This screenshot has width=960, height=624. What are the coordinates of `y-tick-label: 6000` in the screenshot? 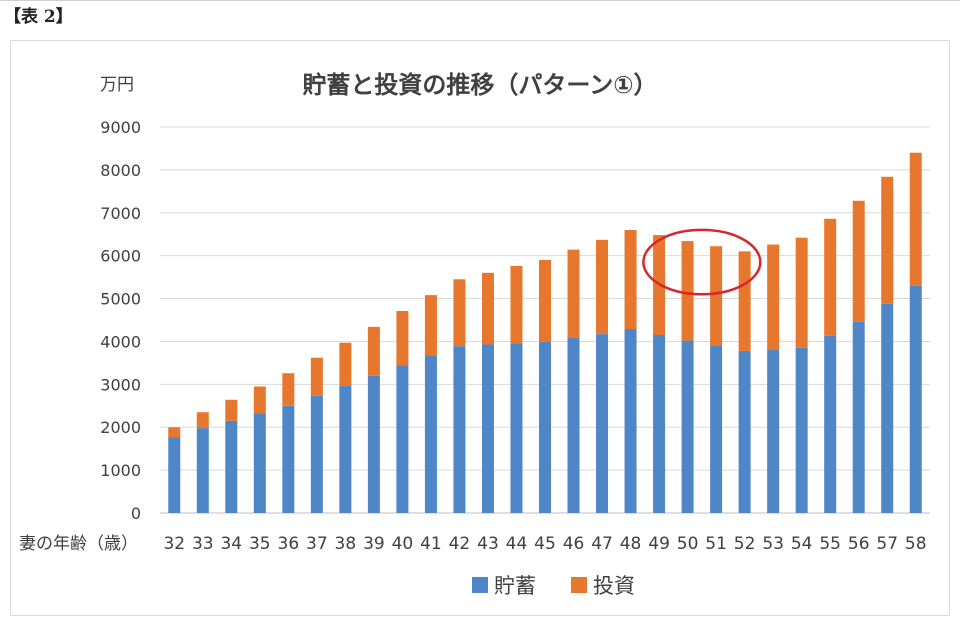 It's located at (120, 256).